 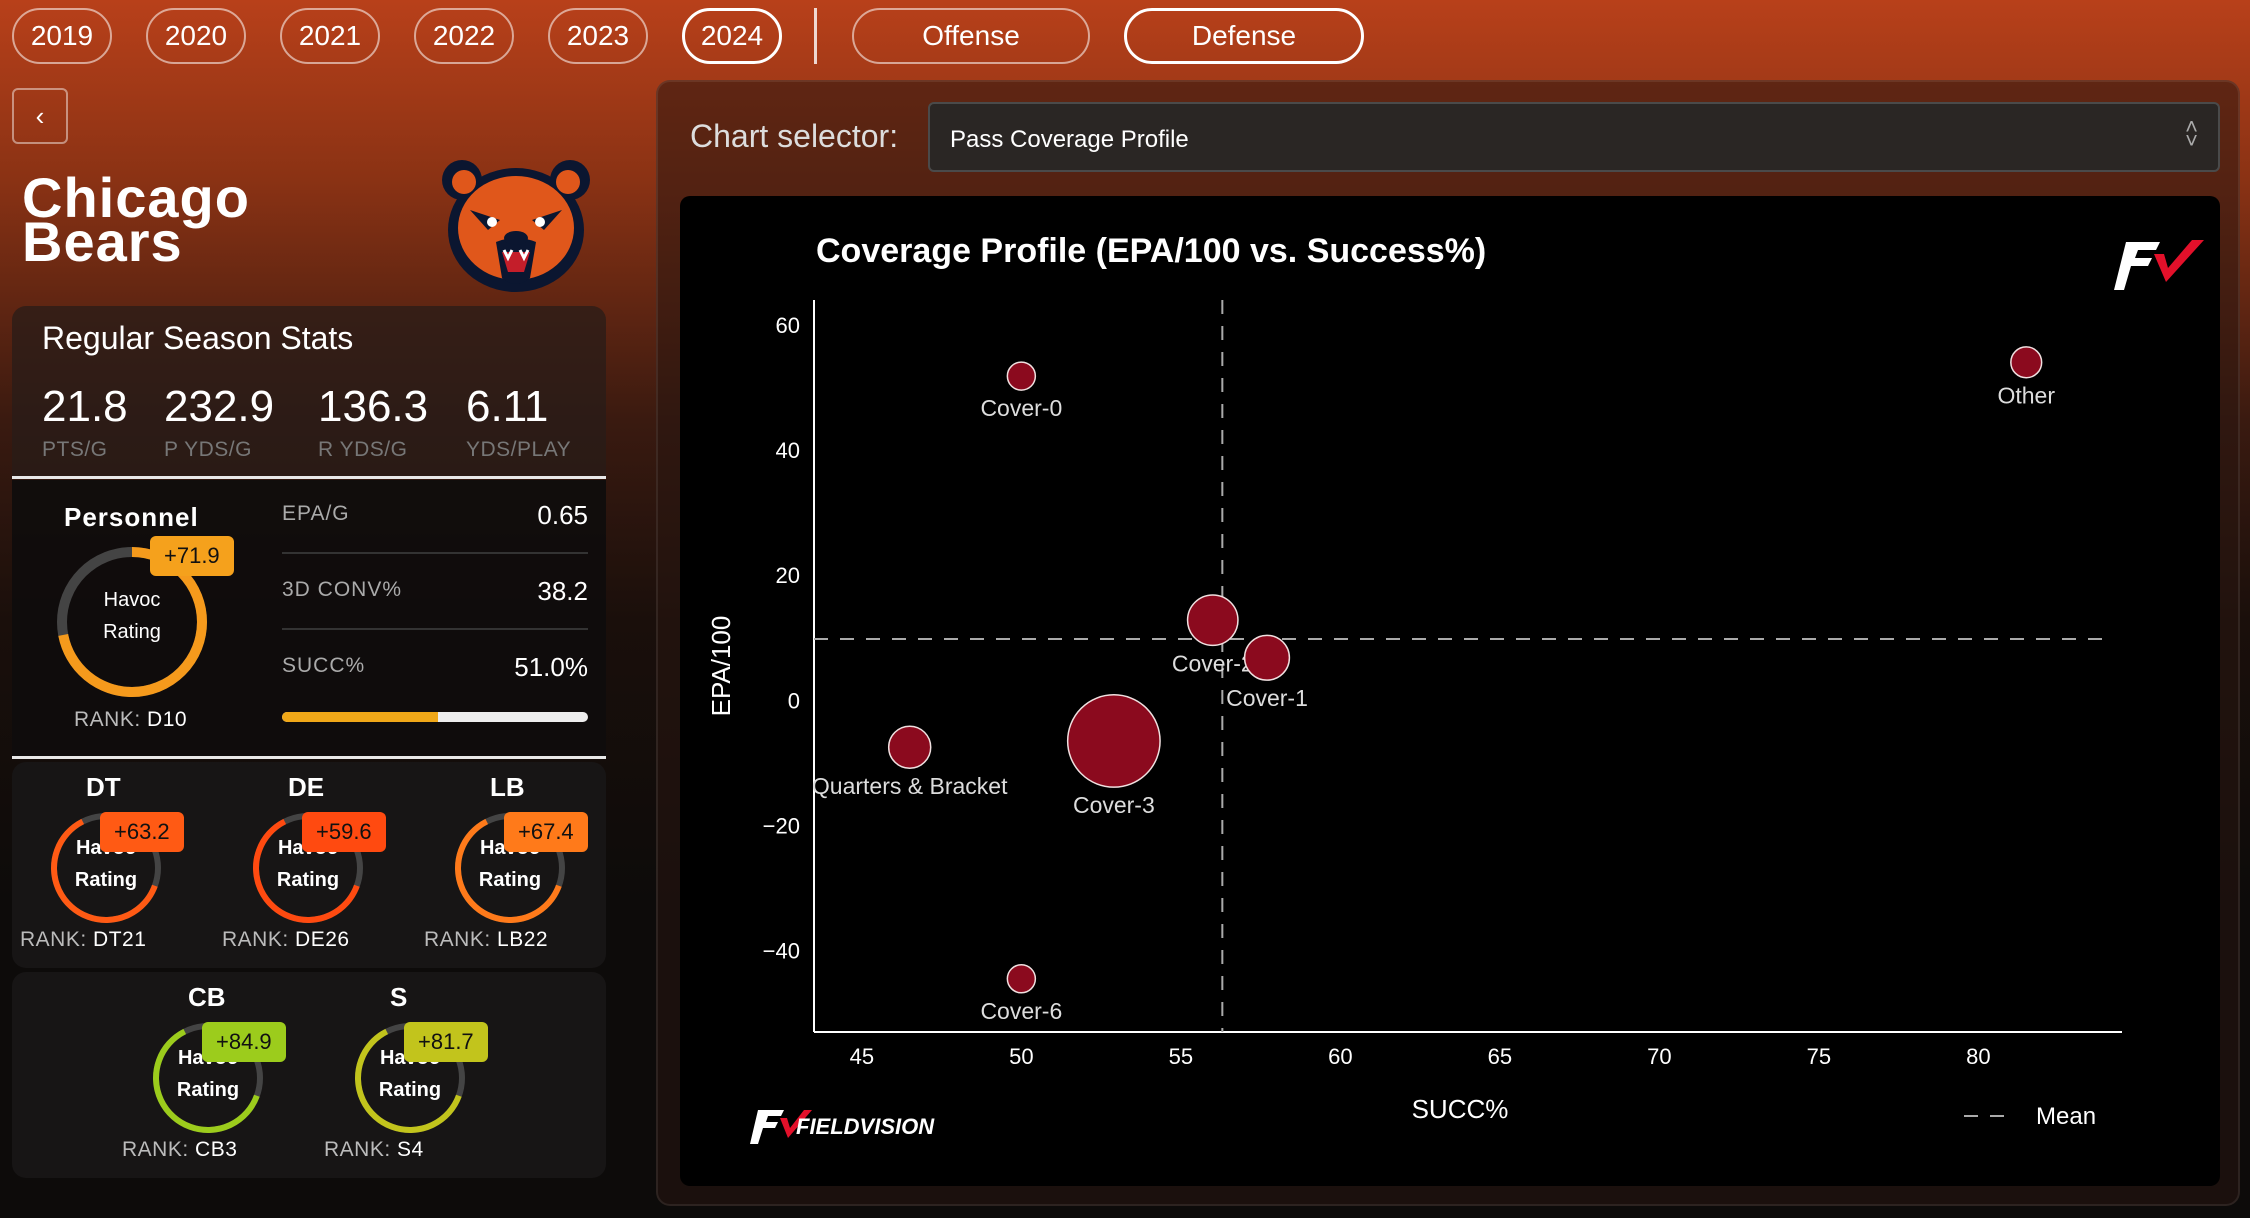 What do you see at coordinates (523, 939) in the screenshot?
I see `rank-value: LB22` at bounding box center [523, 939].